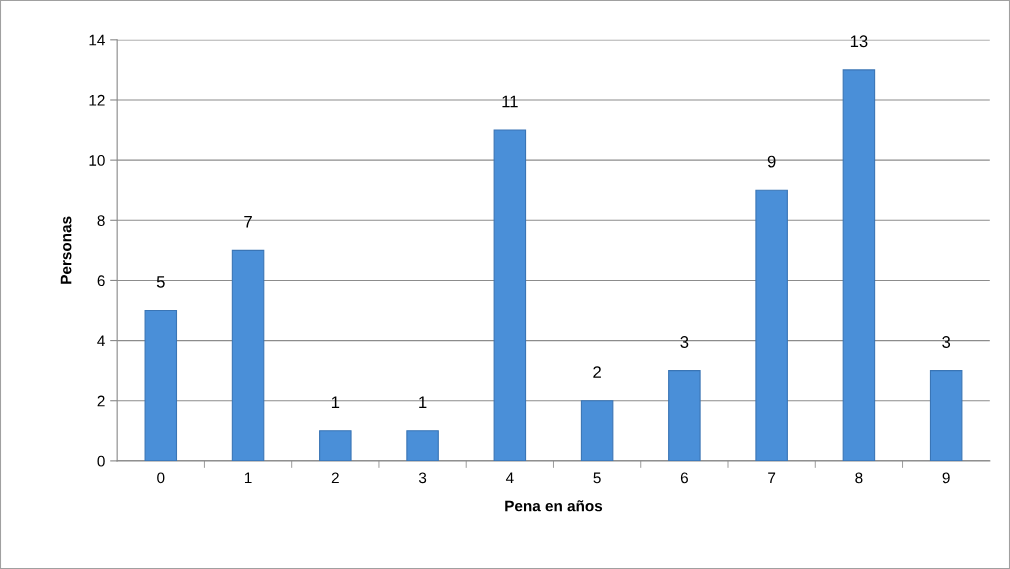  What do you see at coordinates (161, 478) in the screenshot?
I see `x-tick-label: 0` at bounding box center [161, 478].